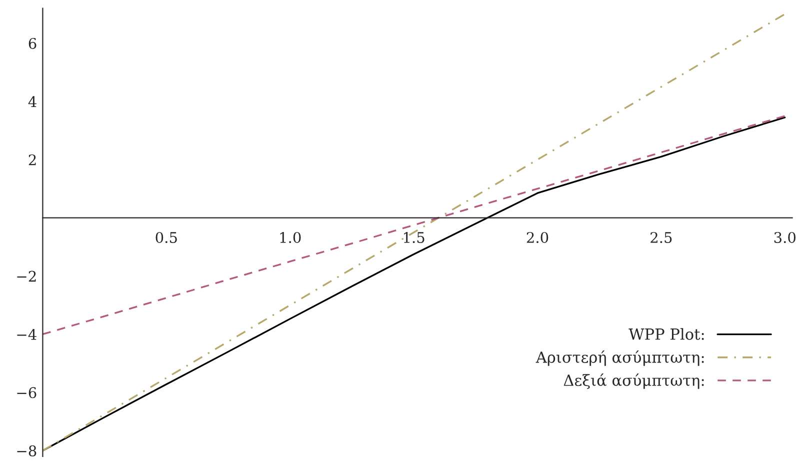  I want to click on x-tick-label: 0.5, so click(166, 238).